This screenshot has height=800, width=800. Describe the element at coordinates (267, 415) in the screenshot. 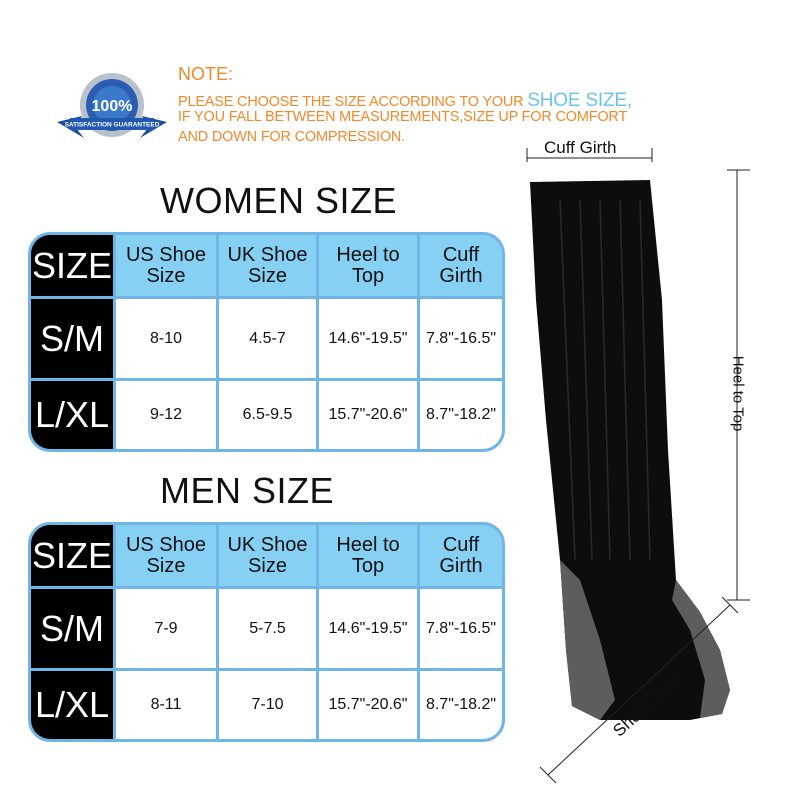

I see `cell: 6.5-9.5` at that location.